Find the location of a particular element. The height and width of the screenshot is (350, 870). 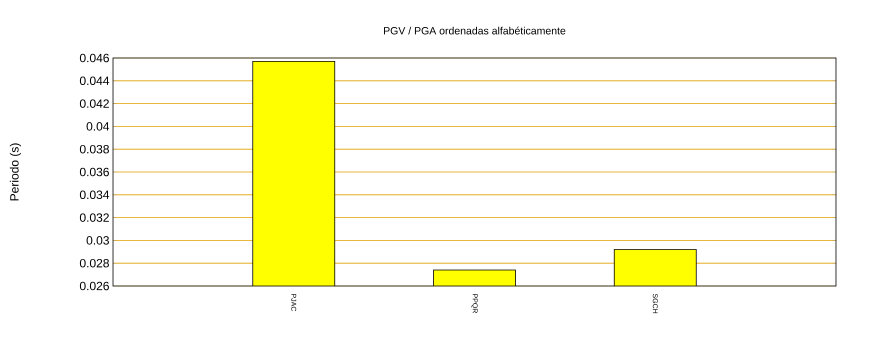

y-tick-label: 0.04 is located at coordinates (98, 126).